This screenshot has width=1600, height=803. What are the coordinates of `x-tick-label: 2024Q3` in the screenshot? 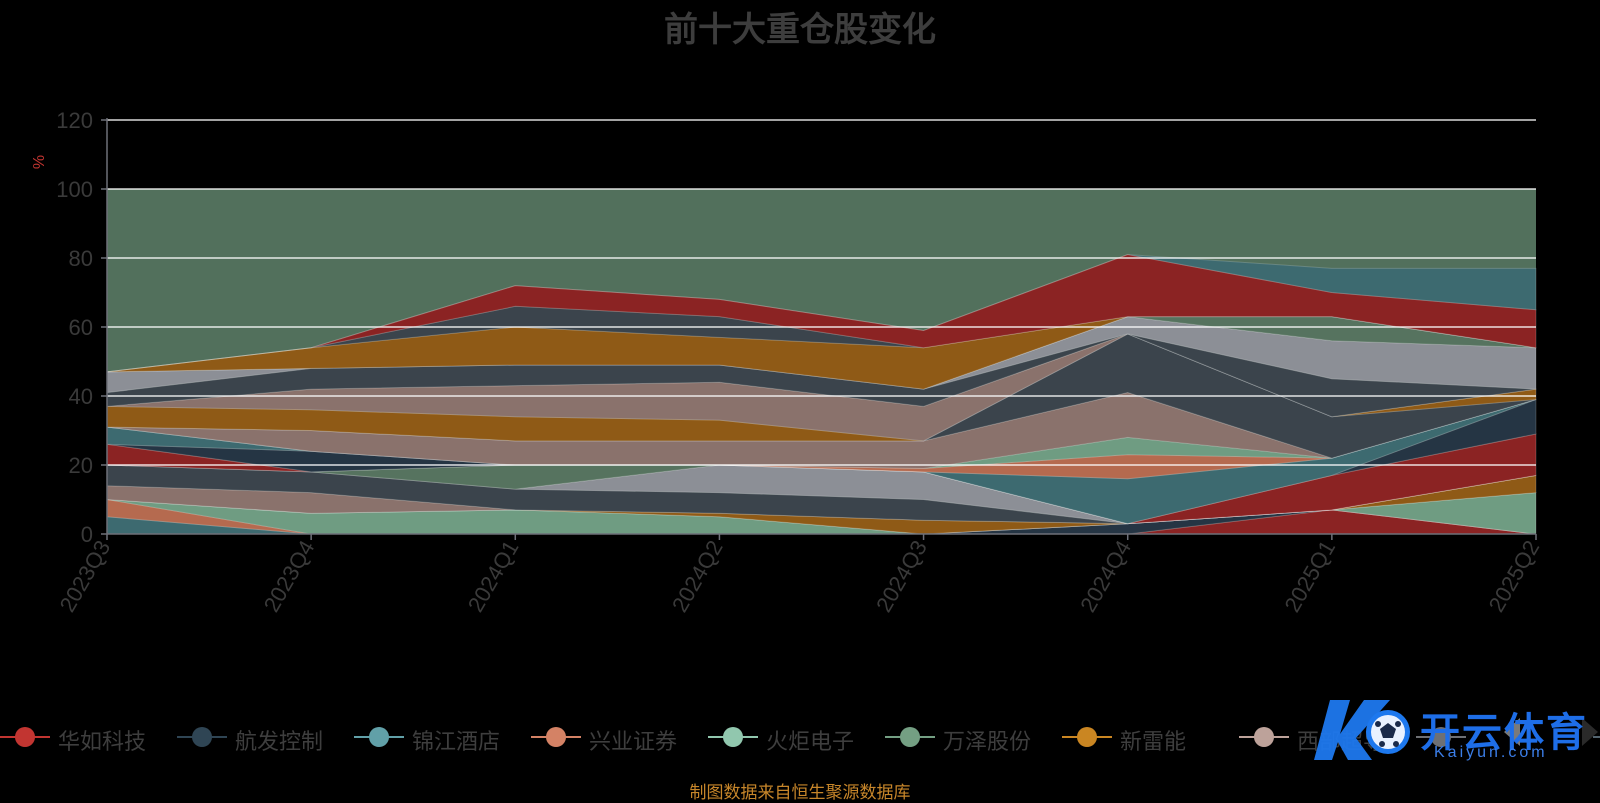 It's located at (901, 576).